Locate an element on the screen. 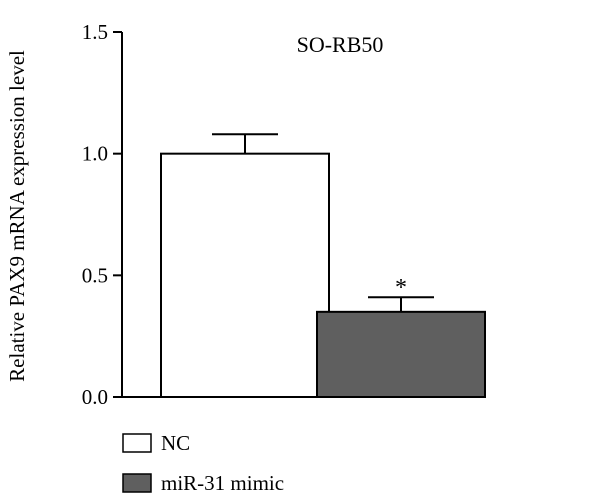  y-tick-label: 0.5 is located at coordinates (95, 275).